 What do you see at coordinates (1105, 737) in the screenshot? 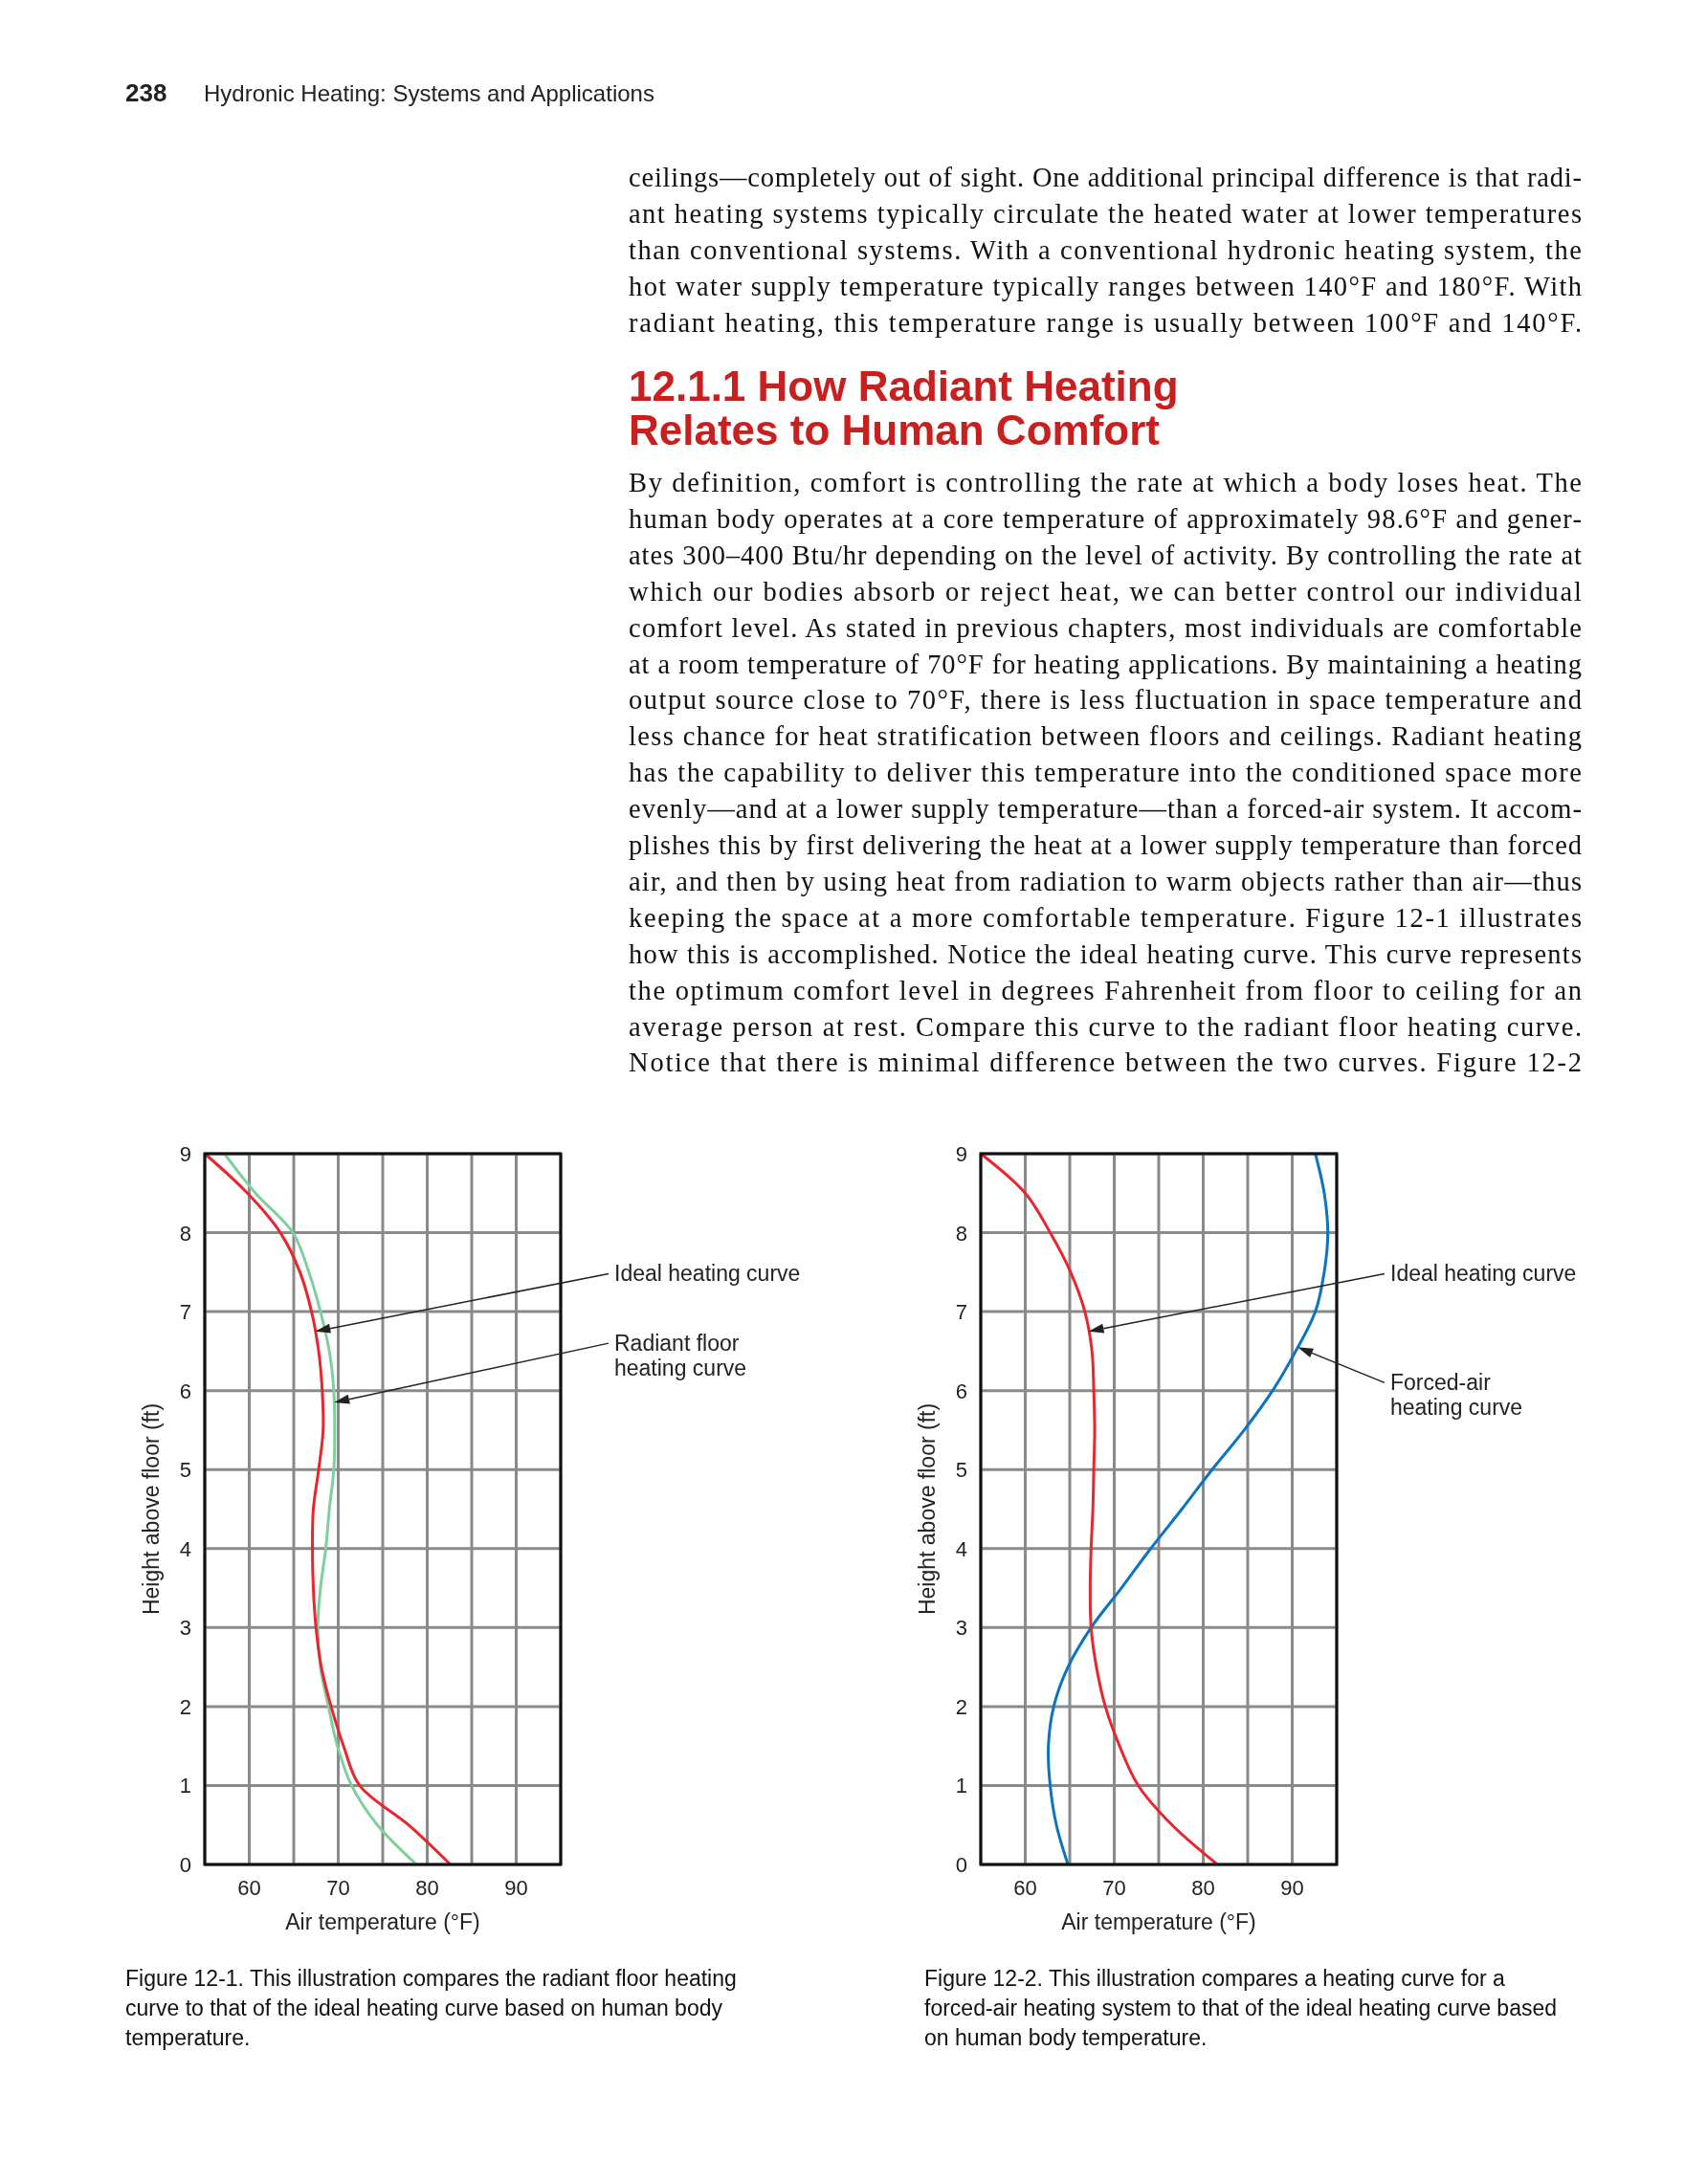
I see `text: less chance for heat stratification between floors and ceilings. Radiant heating` at bounding box center [1105, 737].